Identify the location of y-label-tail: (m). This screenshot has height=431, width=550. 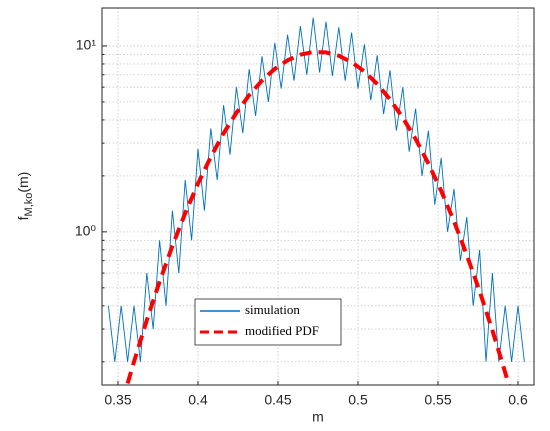
(23, 182).